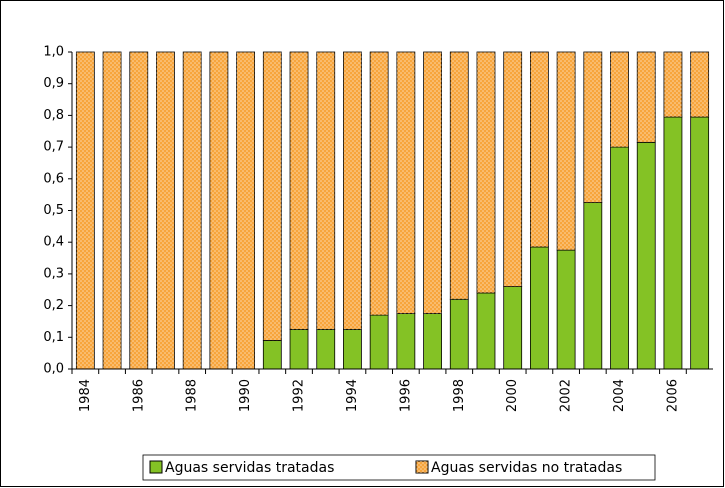 The height and width of the screenshot is (488, 725). What do you see at coordinates (566, 395) in the screenshot?
I see `x-tick-label: 2002` at bounding box center [566, 395].